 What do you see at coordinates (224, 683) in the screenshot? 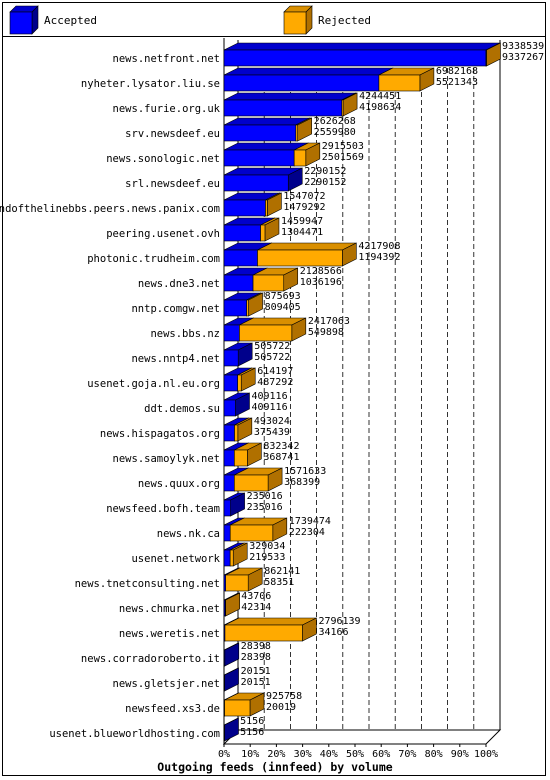
I see `bar-accepted-news-gletsjer-net` at bounding box center [224, 683].